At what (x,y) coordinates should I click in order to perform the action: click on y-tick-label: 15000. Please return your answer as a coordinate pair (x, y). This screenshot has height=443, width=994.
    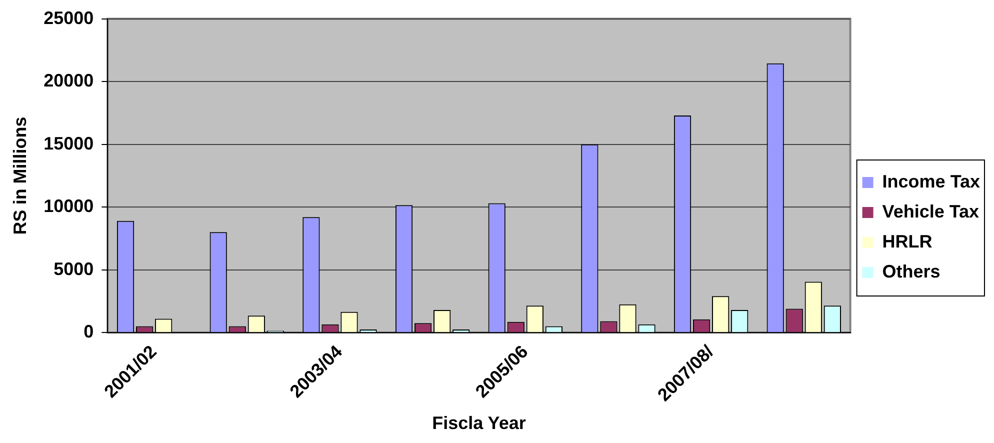
    Looking at the image, I should click on (69, 143).